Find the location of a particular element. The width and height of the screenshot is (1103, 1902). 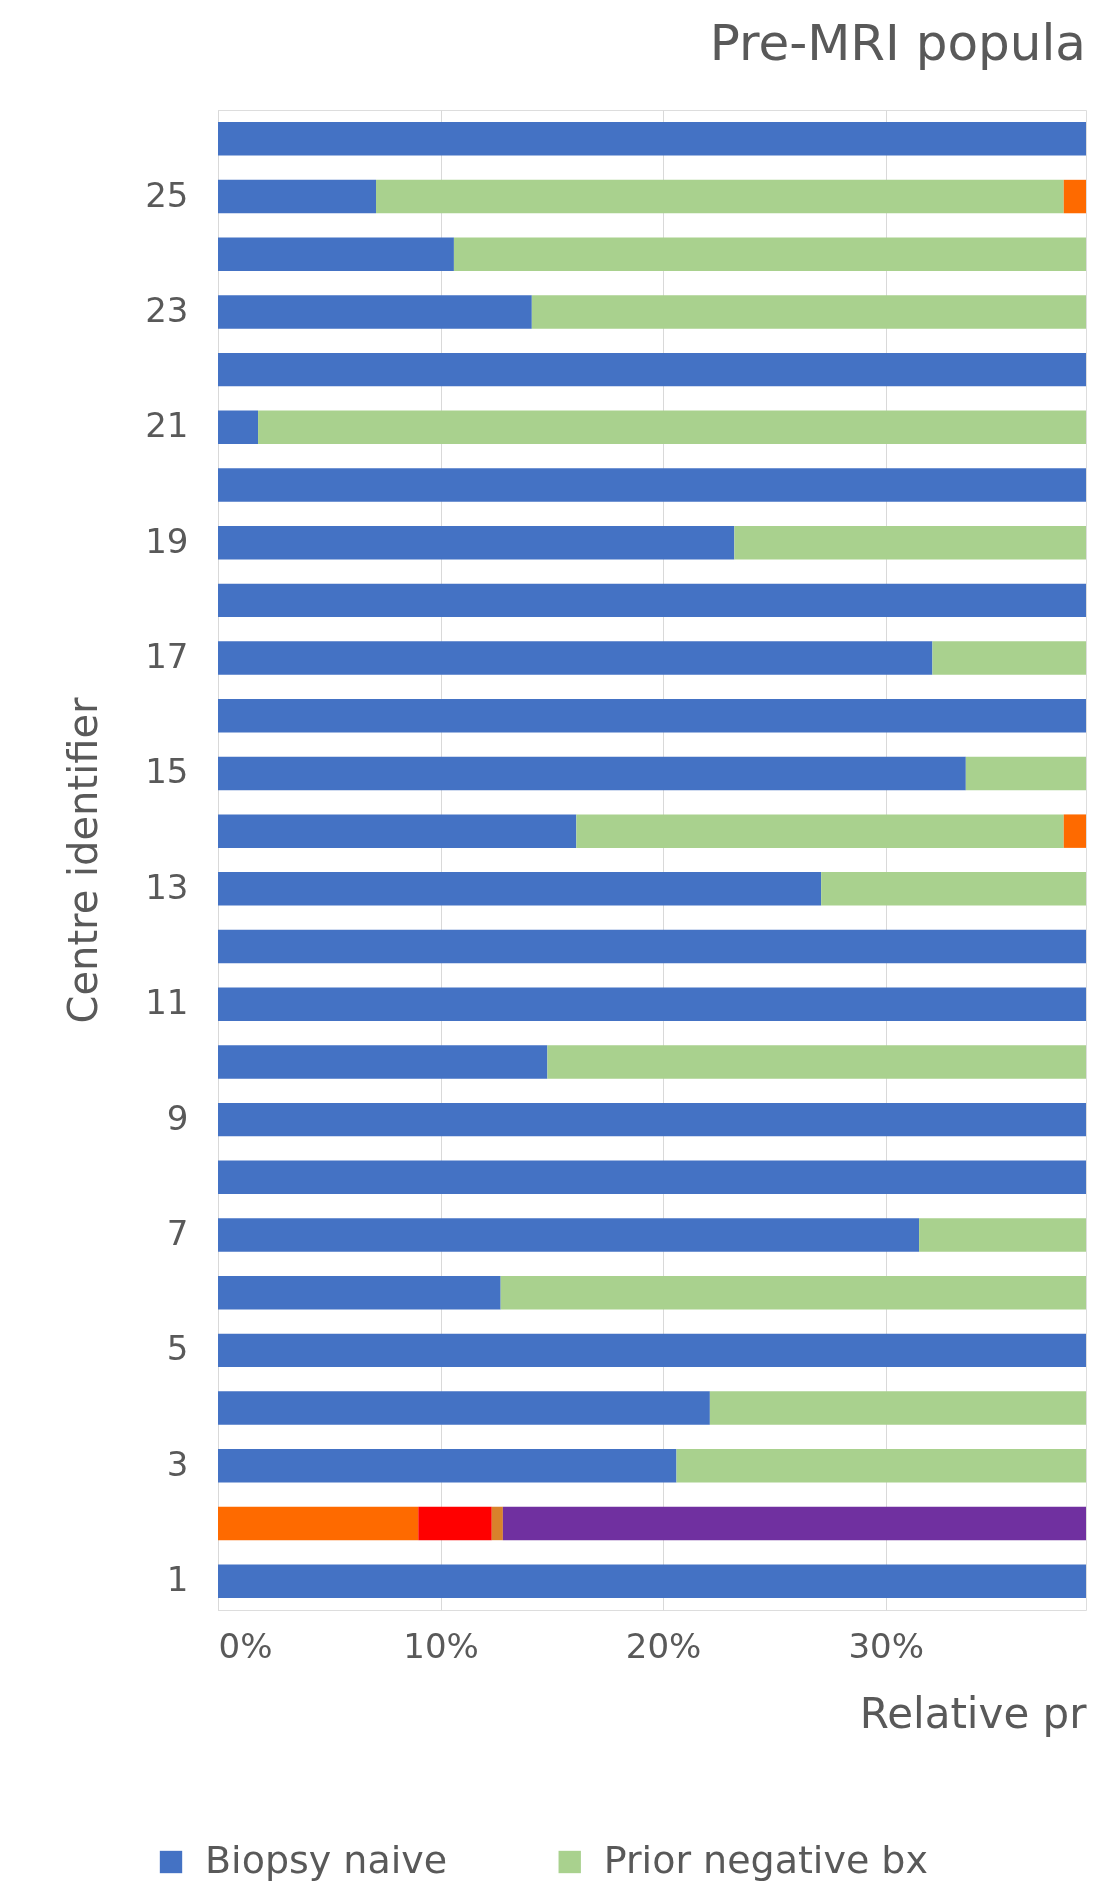

x-tick-label: 10% is located at coordinates (441, 1645).